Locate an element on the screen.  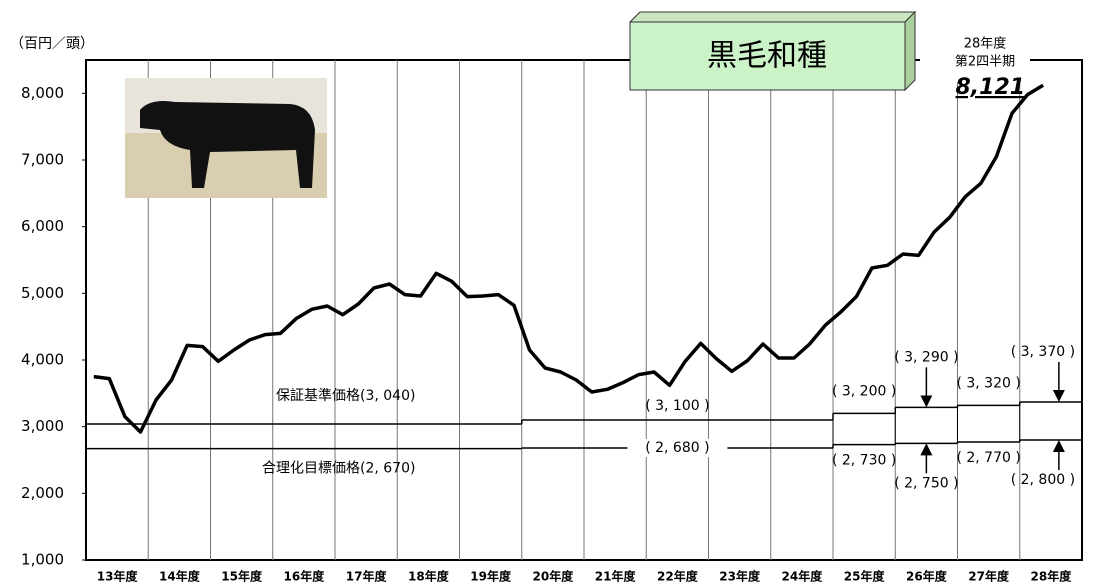
x-tick-label: 25年度 is located at coordinates (865, 576).